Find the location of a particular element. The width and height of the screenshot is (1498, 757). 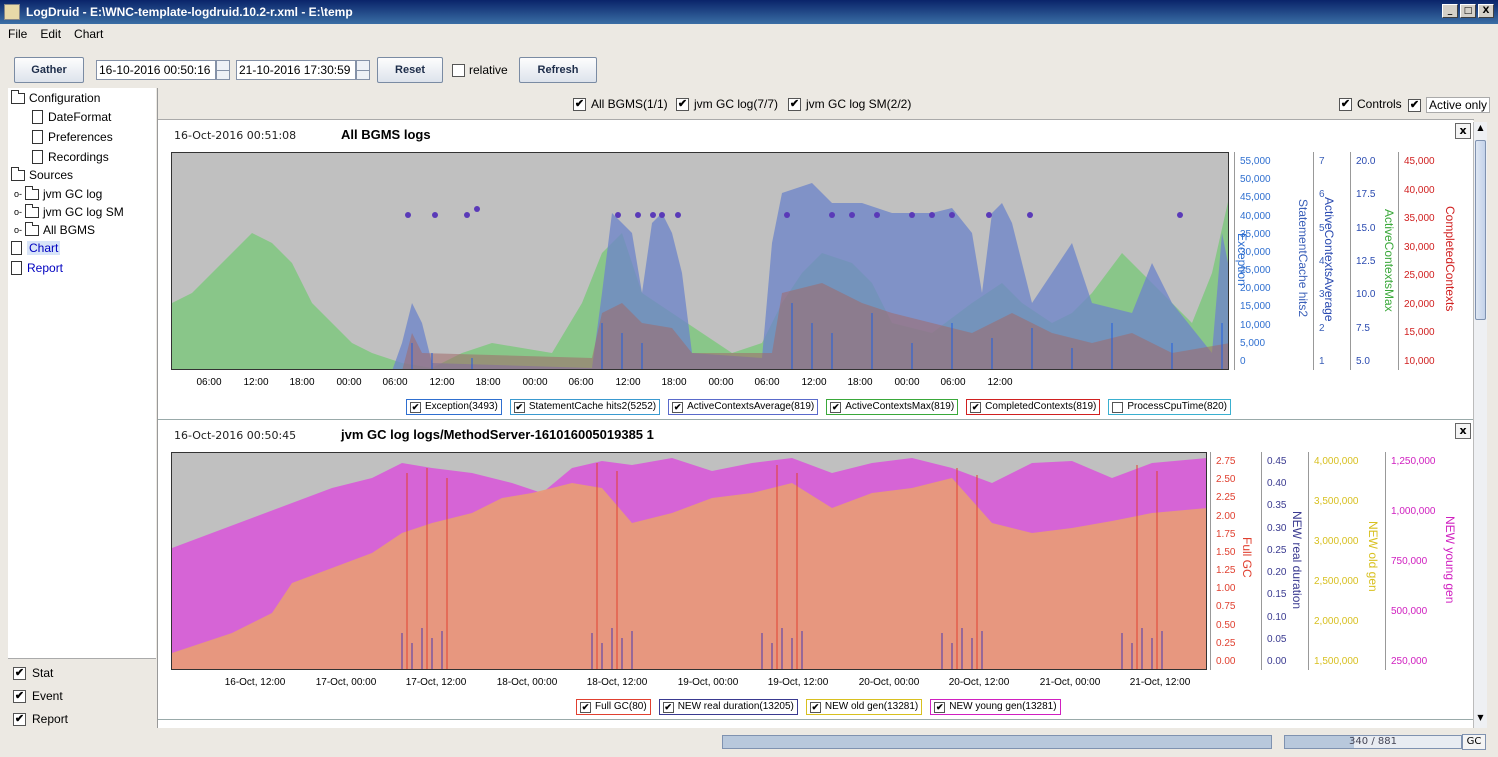

axis-tick-label: 0.30 is located at coordinates (1277, 528).